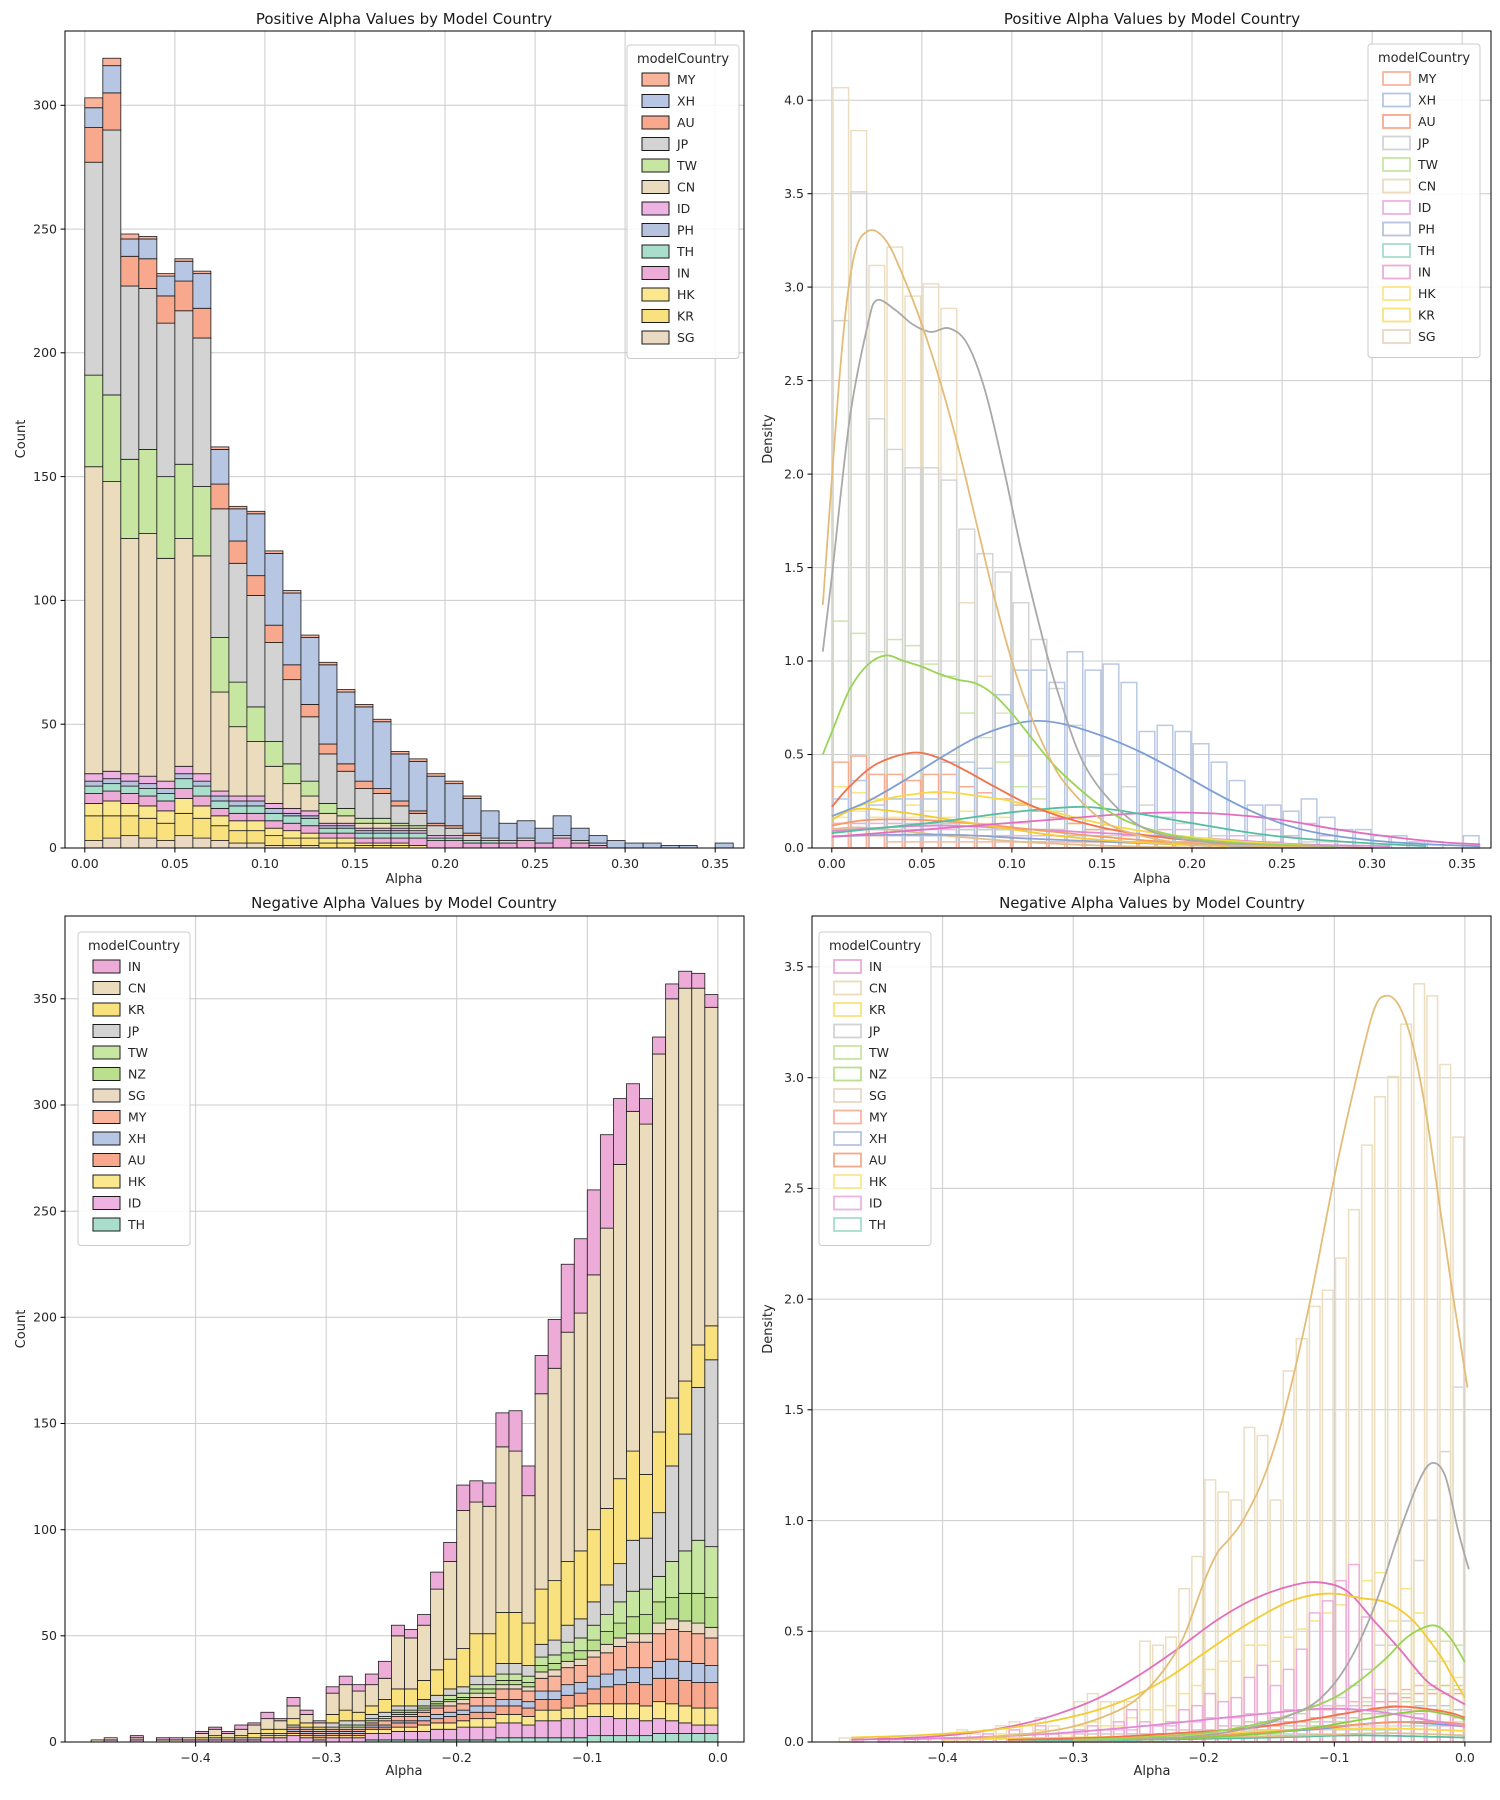  I want to click on svg-text: 200, so click(45, 1317).